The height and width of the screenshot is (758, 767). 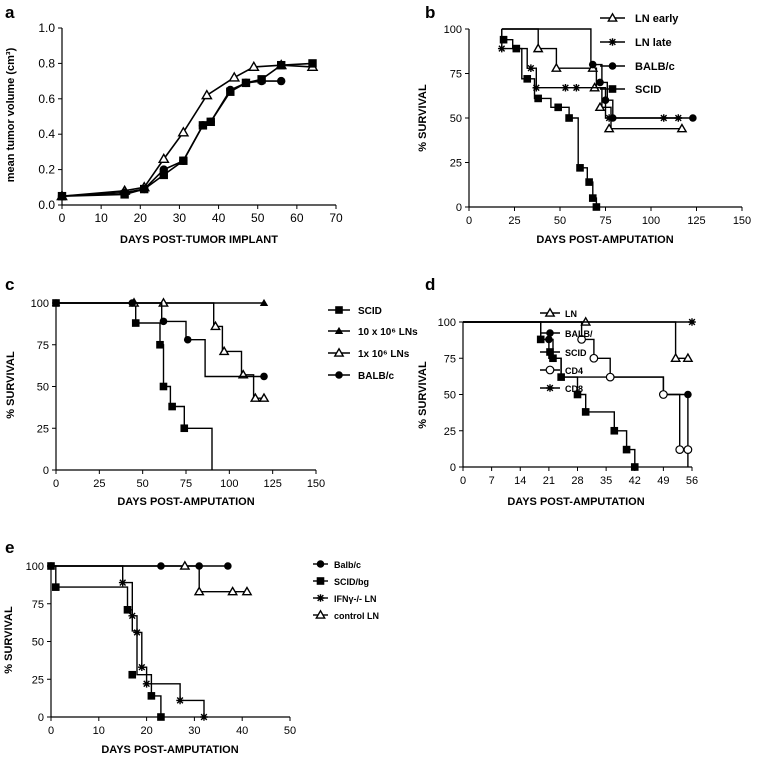 I want to click on x-tick-label: 75, so click(x=186, y=484).